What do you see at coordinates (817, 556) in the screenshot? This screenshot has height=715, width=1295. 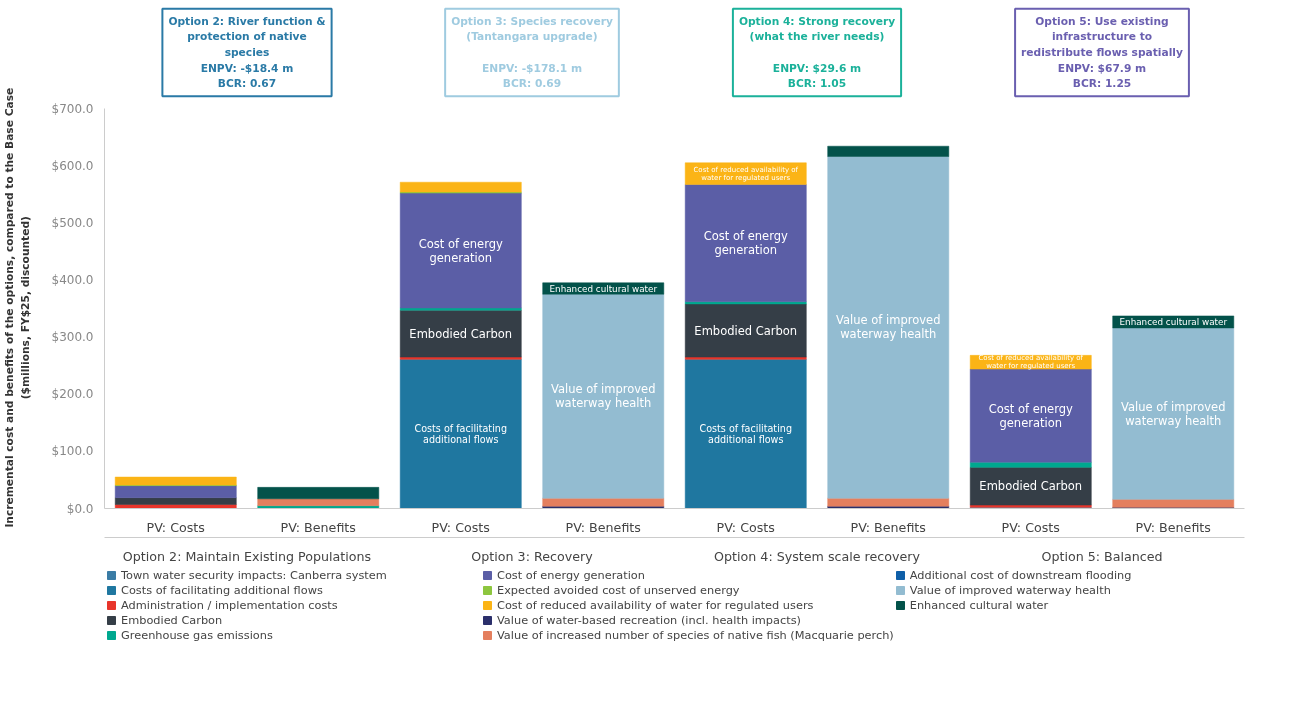 I see `text: Option 4: System scale recovery` at bounding box center [817, 556].